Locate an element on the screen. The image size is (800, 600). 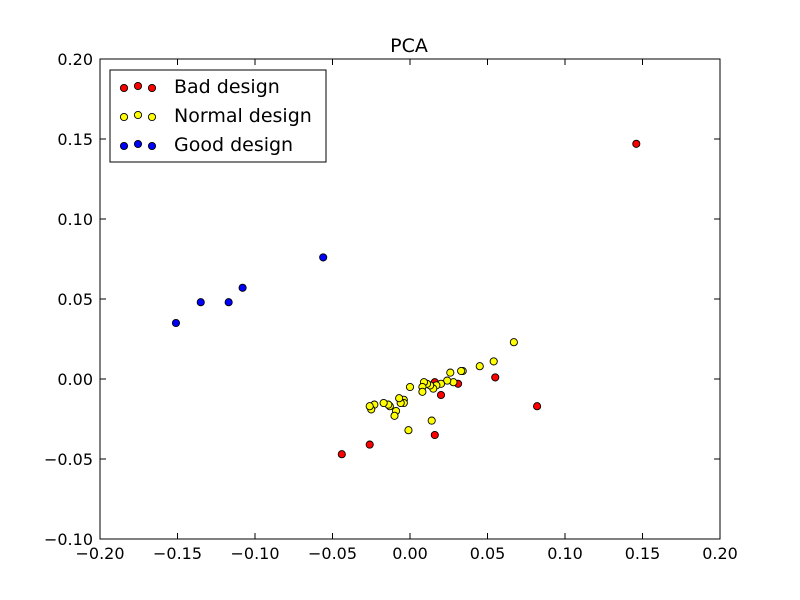
x-tick-label: −0.20 is located at coordinates (99, 553).